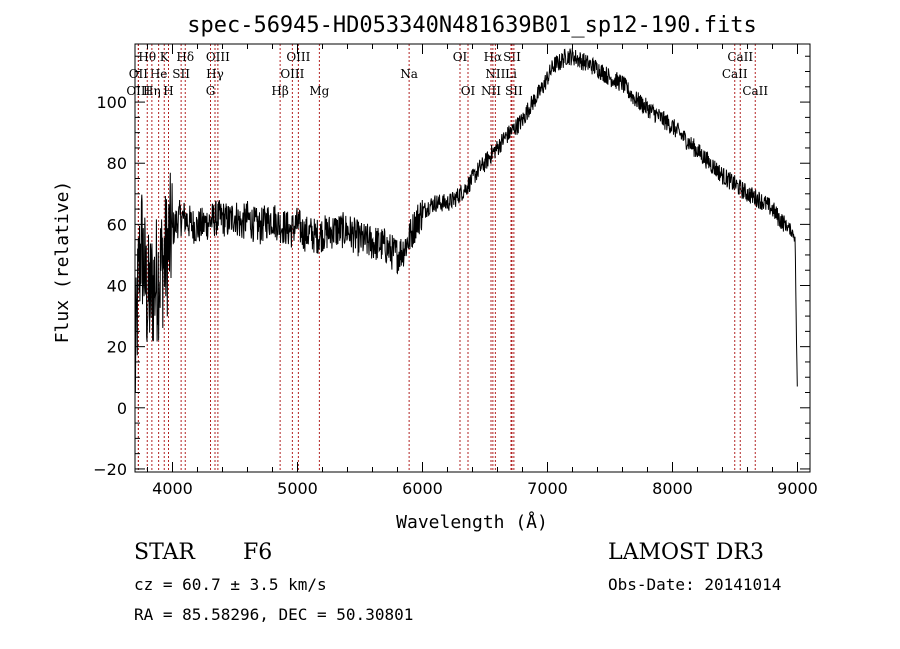 The height and width of the screenshot is (649, 900). I want to click on line-label-23: Li, so click(511, 74).